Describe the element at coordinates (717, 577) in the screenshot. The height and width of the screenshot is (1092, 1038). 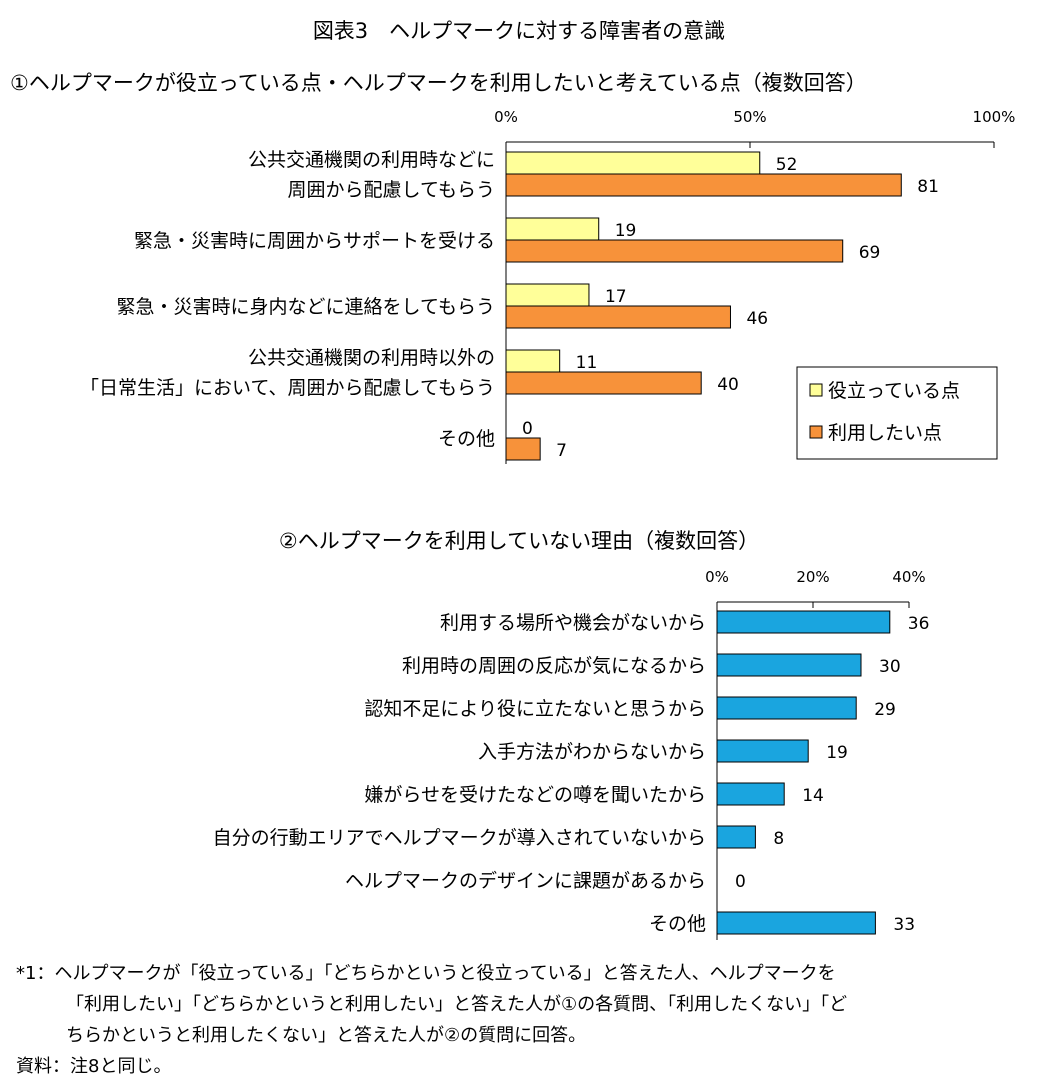
I see `chart2-tick-label: 0%` at that location.